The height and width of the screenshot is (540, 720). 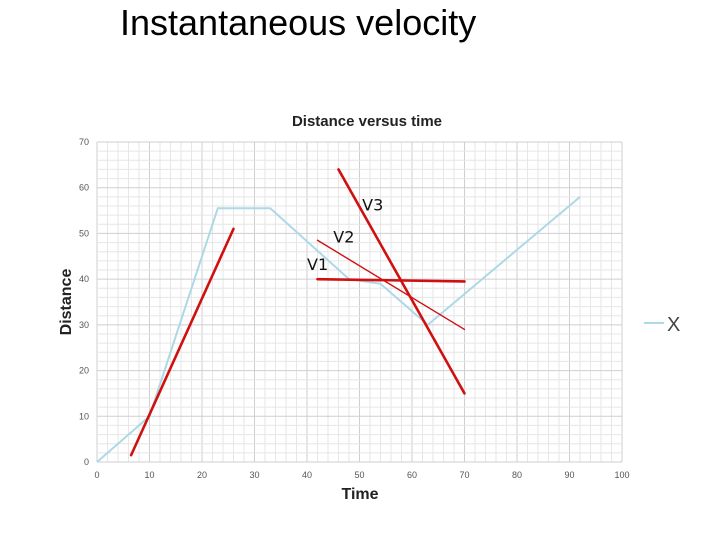 I want to click on tangent-label-v1: V1, so click(x=317, y=264).